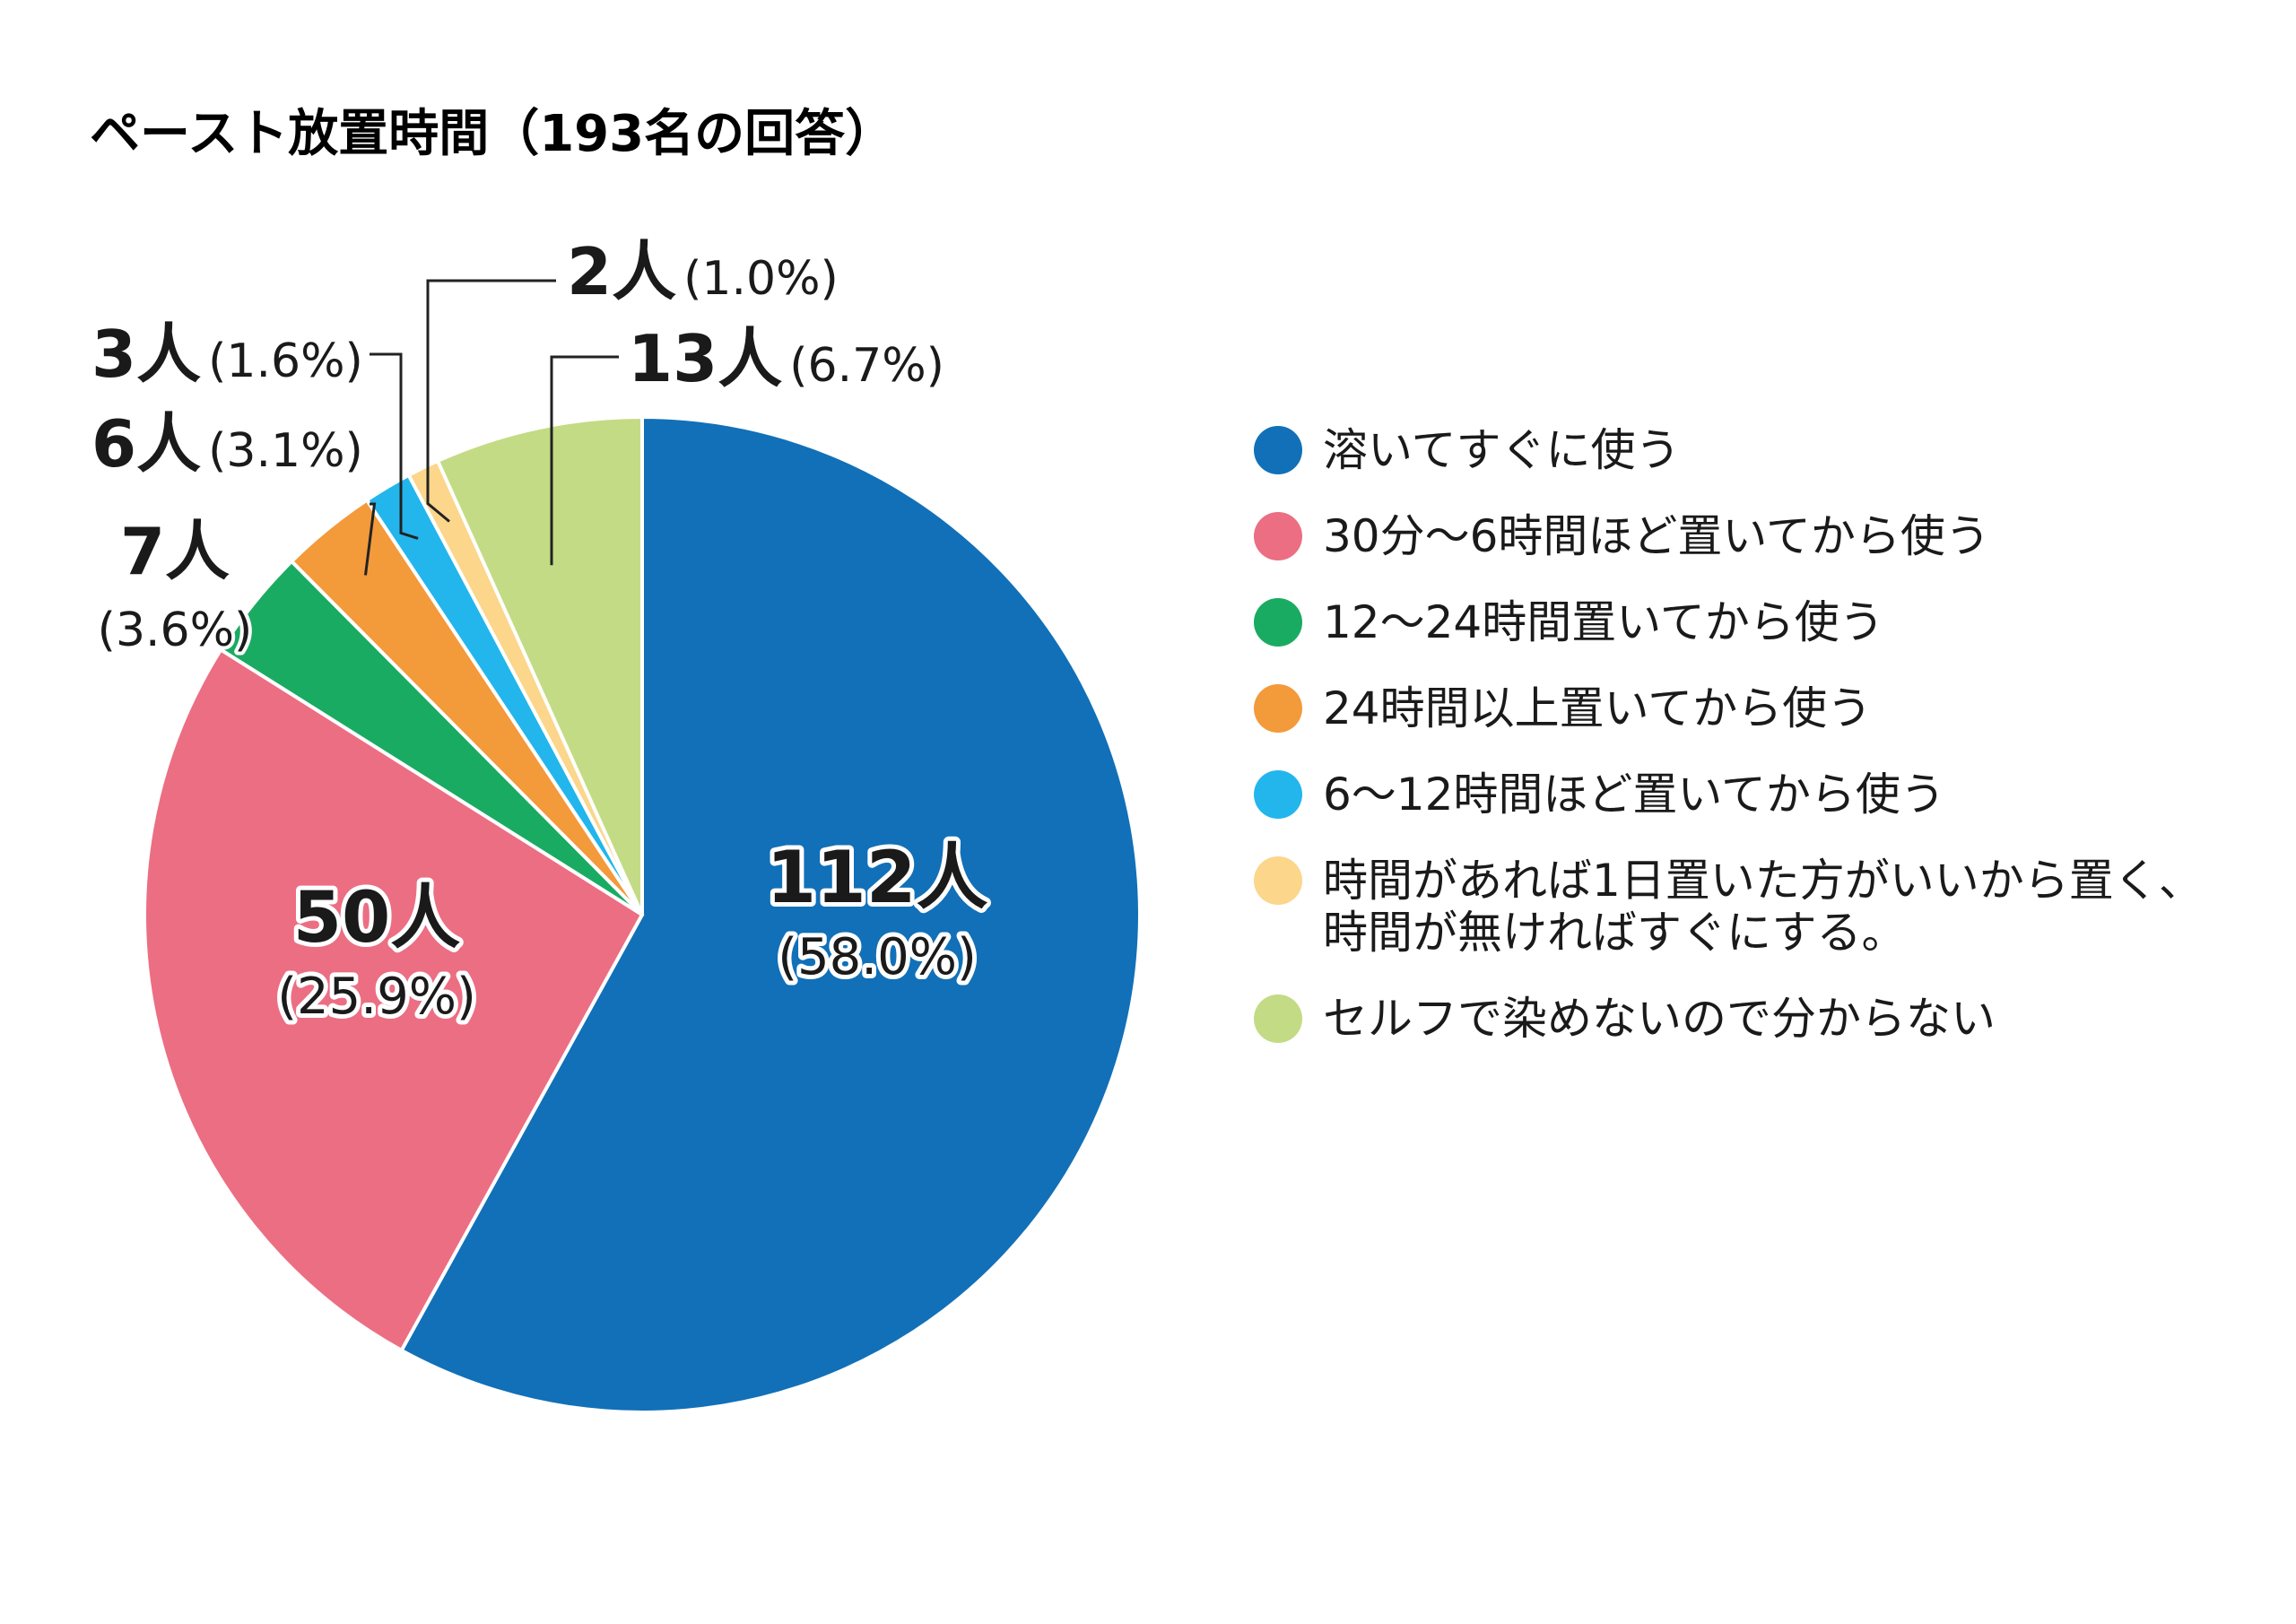 The height and width of the screenshot is (1624, 2296). What do you see at coordinates (1597, 708) in the screenshot?
I see `legend-label-4: 24時間以上置いてから使う` at bounding box center [1597, 708].